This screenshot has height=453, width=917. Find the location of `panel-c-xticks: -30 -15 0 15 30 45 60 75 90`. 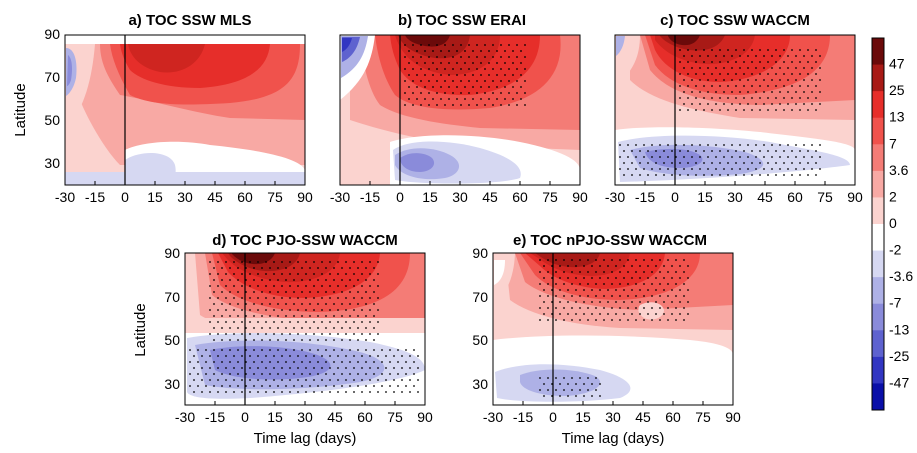

panel-c-xticks: -30 -15 0 15 30 45 60 75 90 is located at coordinates (734, 193).